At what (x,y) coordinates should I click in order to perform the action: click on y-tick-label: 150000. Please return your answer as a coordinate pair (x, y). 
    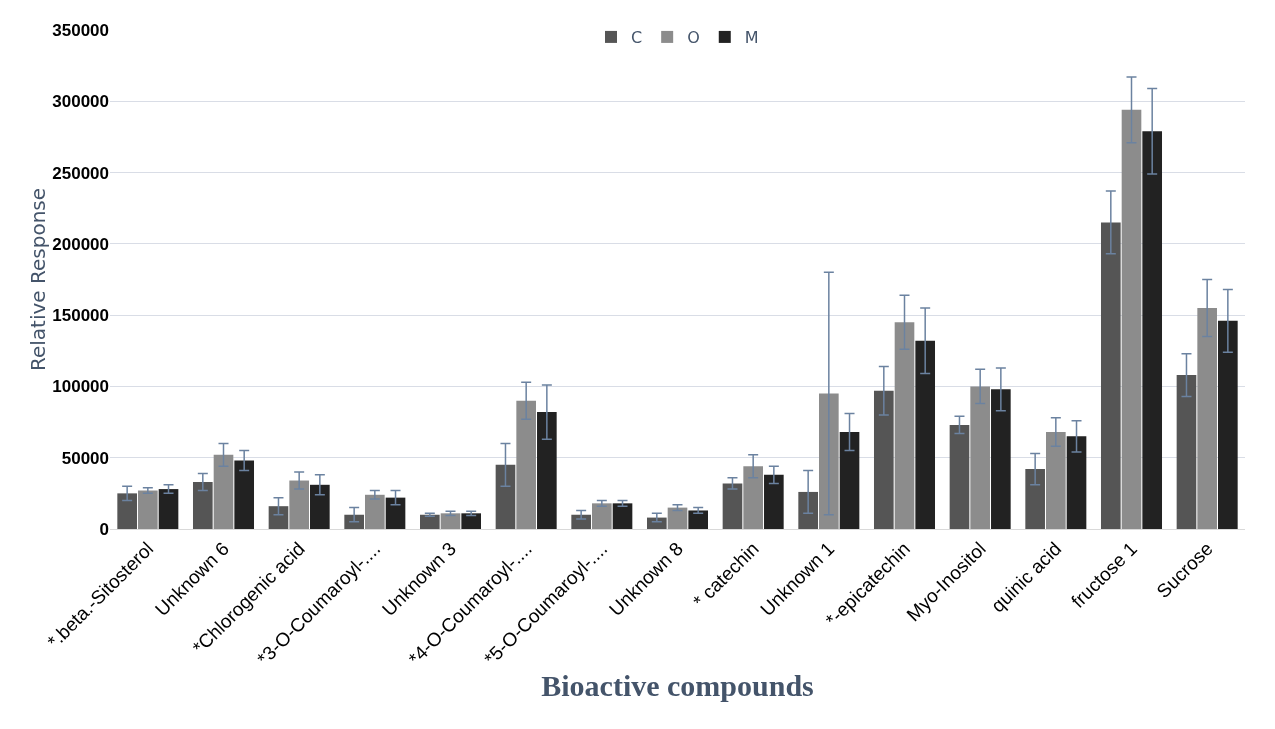
    Looking at the image, I should click on (80, 316).